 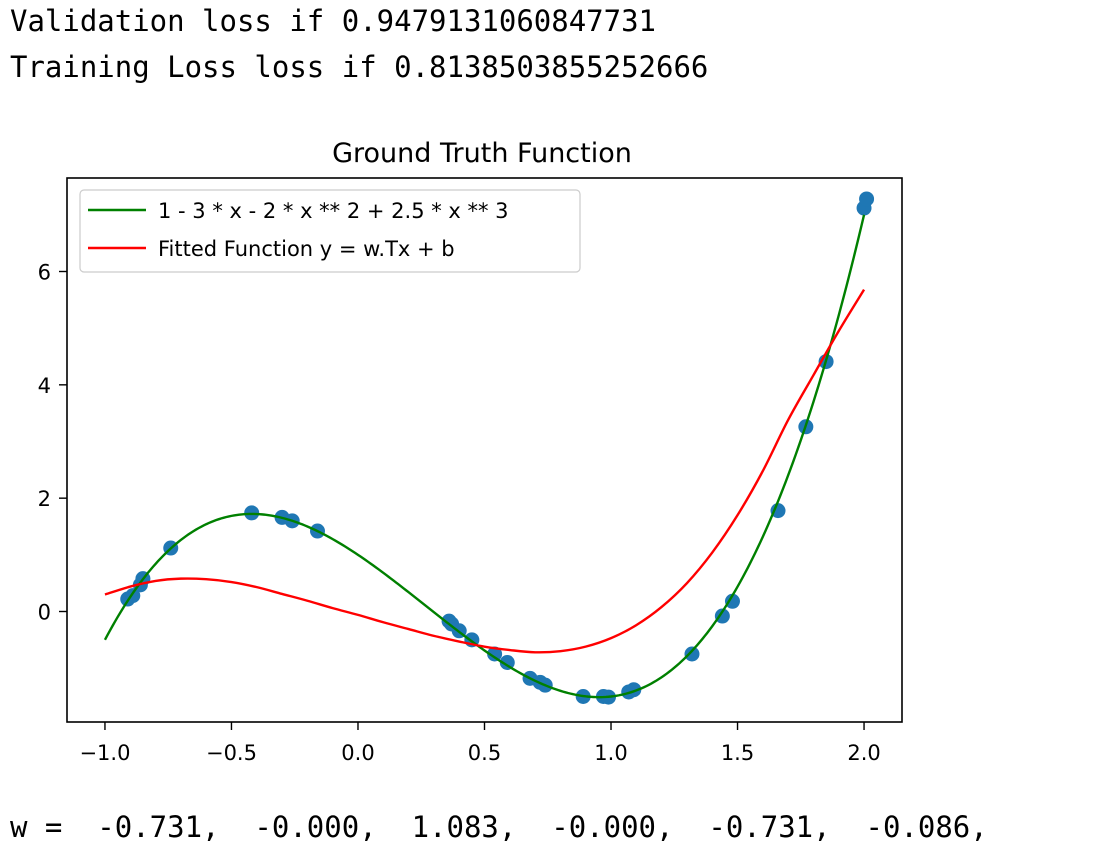 What do you see at coordinates (104, 753) in the screenshot?
I see `x-tick-label: −1.0` at bounding box center [104, 753].